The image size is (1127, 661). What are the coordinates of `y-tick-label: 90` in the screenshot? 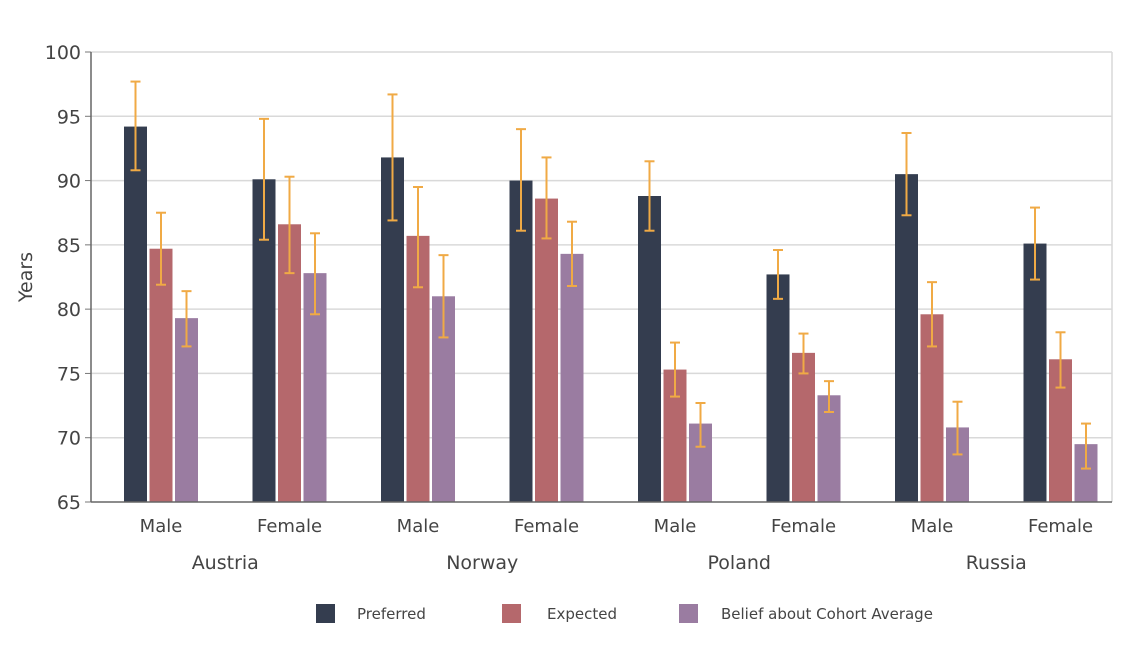 It's located at (69, 182).